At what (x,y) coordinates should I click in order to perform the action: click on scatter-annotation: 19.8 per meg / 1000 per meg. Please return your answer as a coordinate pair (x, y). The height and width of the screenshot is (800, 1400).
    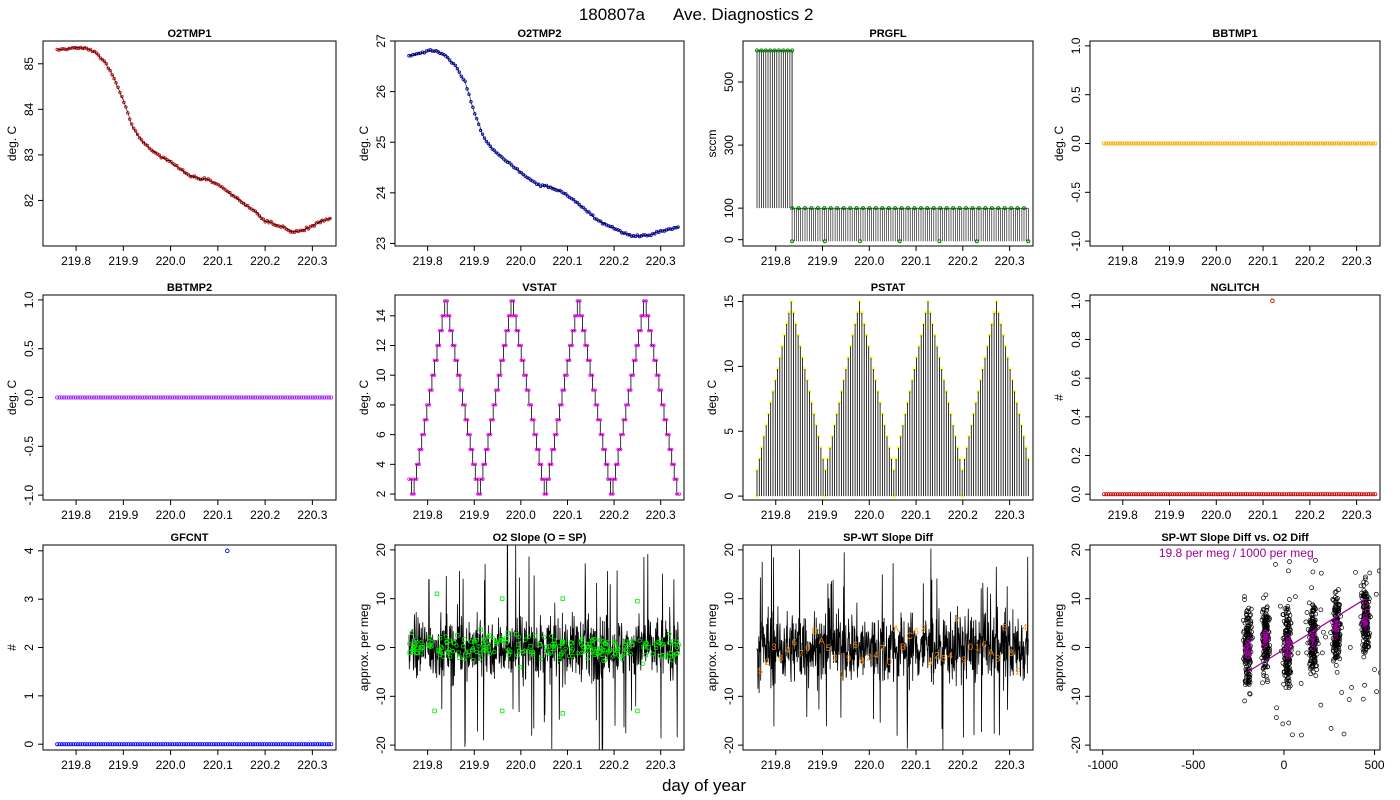
    Looking at the image, I should click on (1236, 553).